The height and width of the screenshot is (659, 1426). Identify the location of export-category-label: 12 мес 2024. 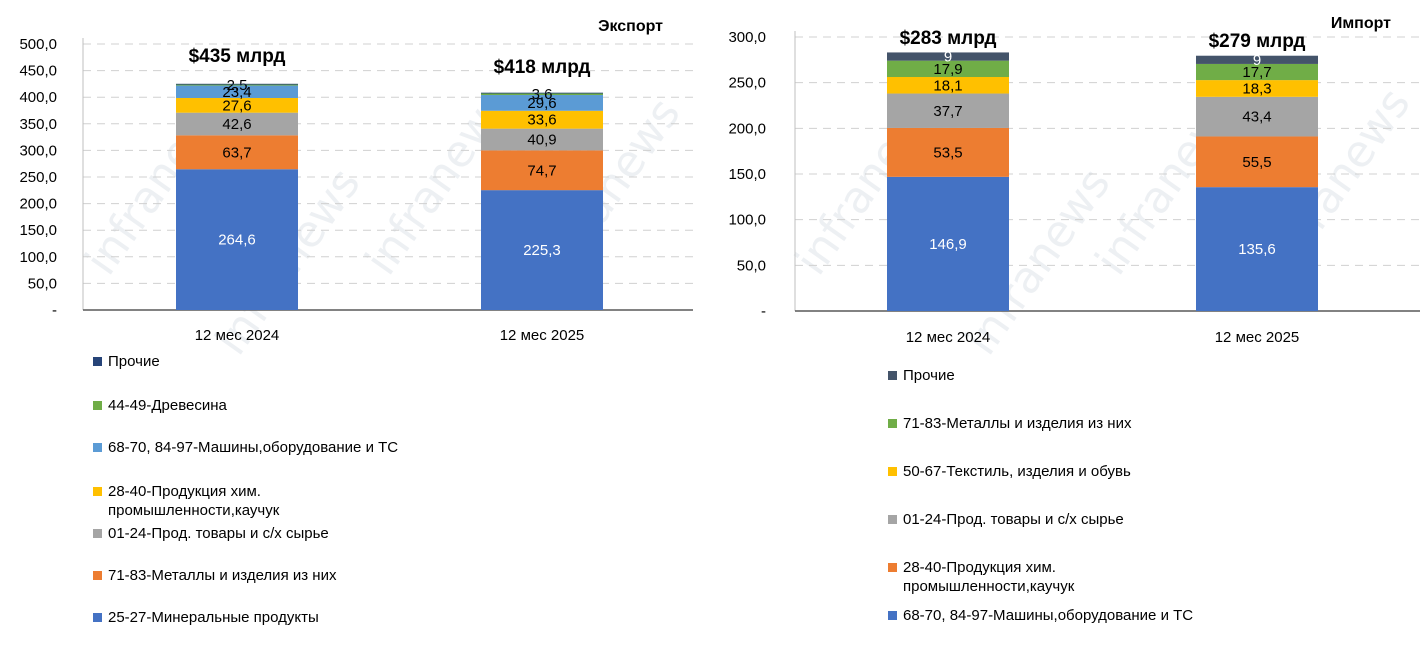
(237, 335).